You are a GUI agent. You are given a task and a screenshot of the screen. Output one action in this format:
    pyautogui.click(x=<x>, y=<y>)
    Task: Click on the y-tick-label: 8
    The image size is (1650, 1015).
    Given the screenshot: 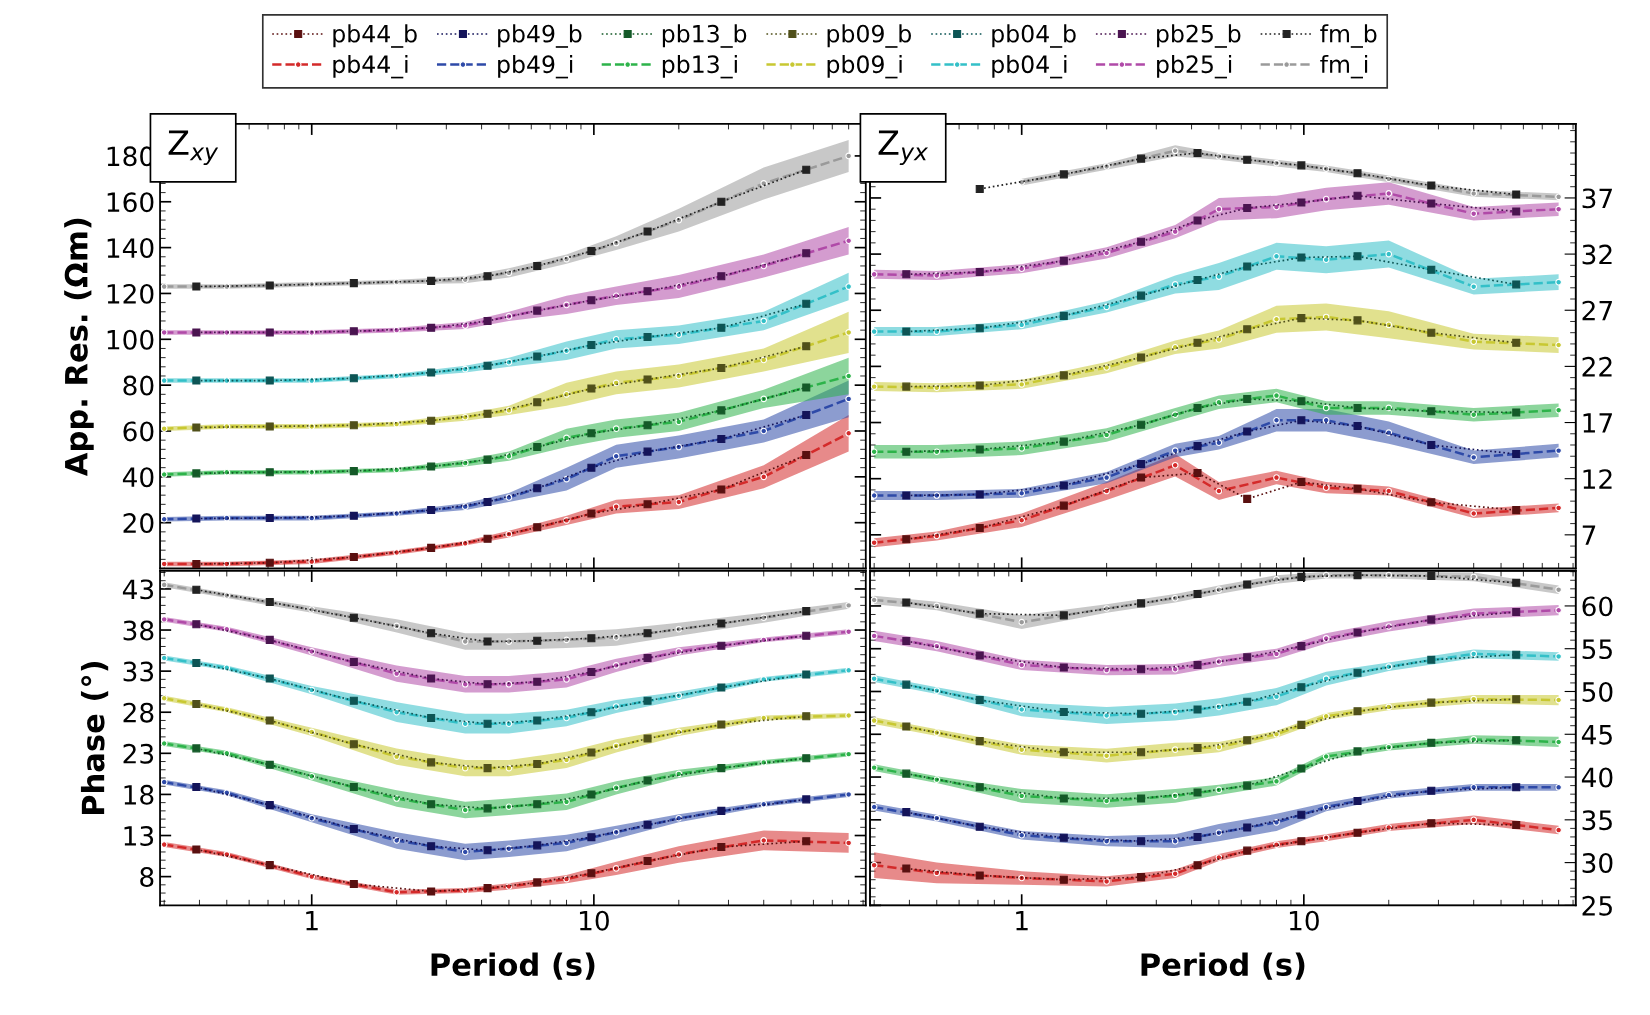 What is the action you would take?
    pyautogui.click(x=147, y=877)
    